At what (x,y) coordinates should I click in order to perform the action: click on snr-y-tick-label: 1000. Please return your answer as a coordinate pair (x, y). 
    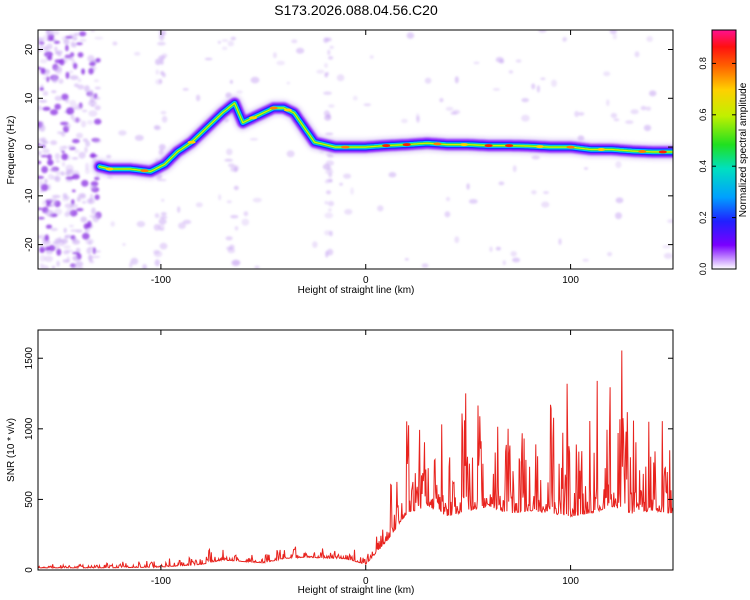
    Looking at the image, I should click on (29, 428).